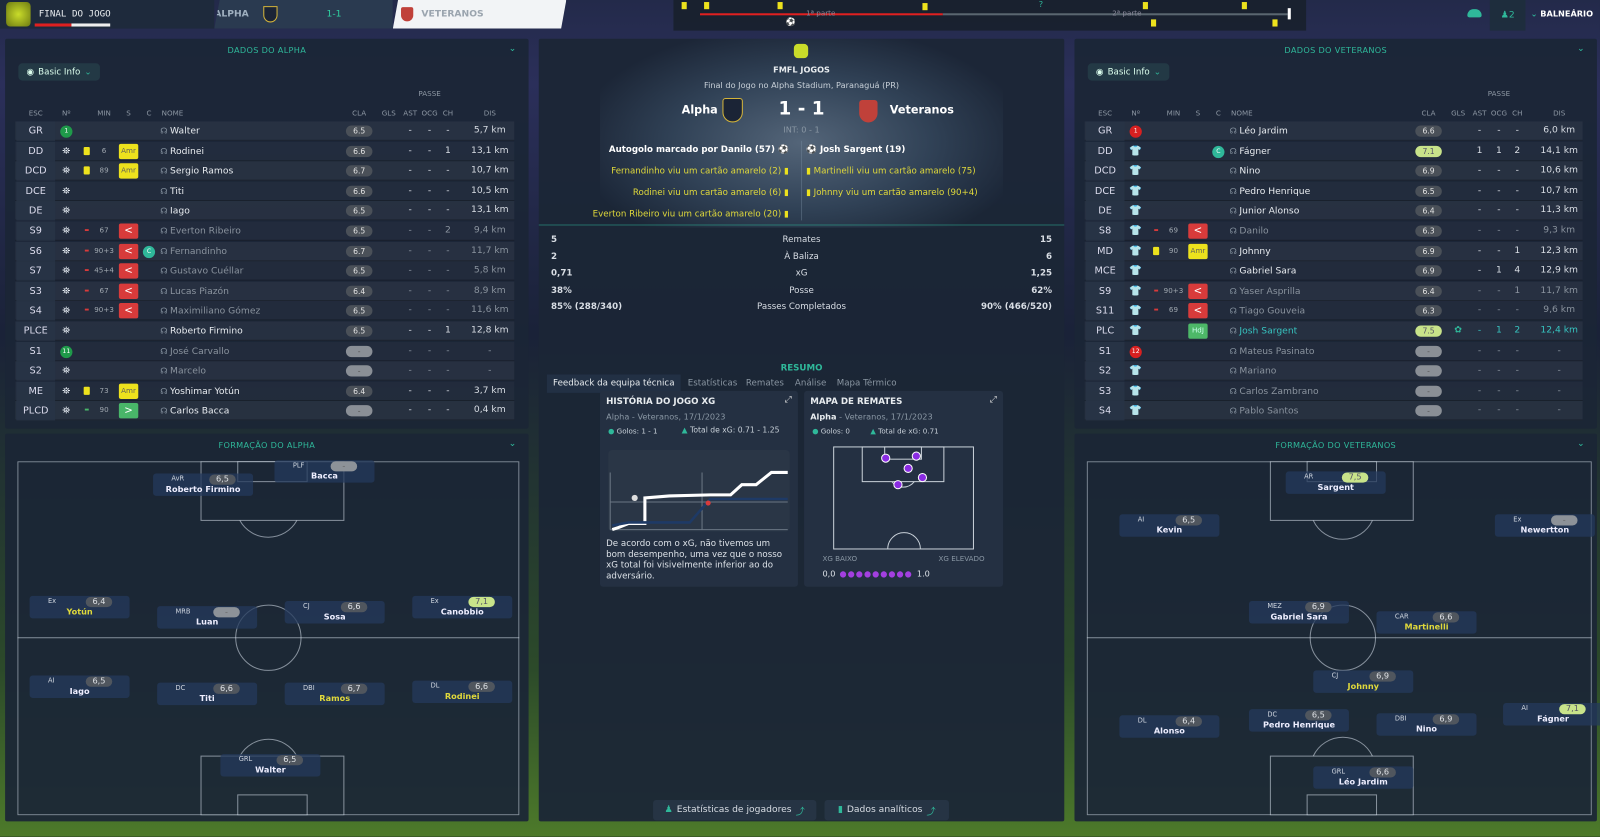 This screenshot has height=837, width=1600. I want to click on player-row: S11 👕 ▬ 69 < ☊ Tiago Gouveia 6.3 - - - 9,6 km, so click(1333, 311).